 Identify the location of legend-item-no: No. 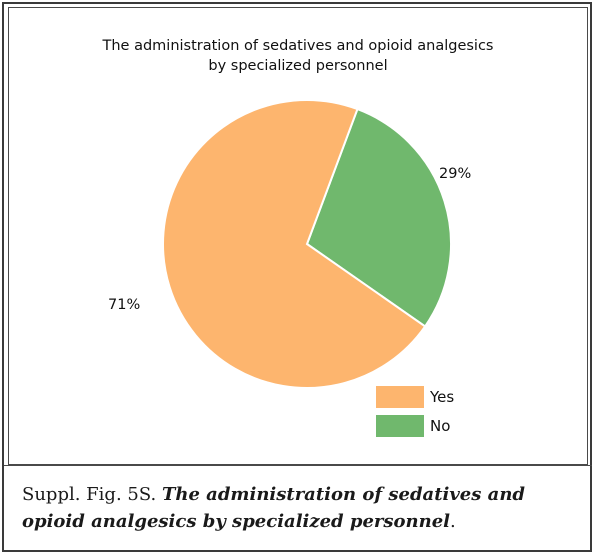
(413, 426).